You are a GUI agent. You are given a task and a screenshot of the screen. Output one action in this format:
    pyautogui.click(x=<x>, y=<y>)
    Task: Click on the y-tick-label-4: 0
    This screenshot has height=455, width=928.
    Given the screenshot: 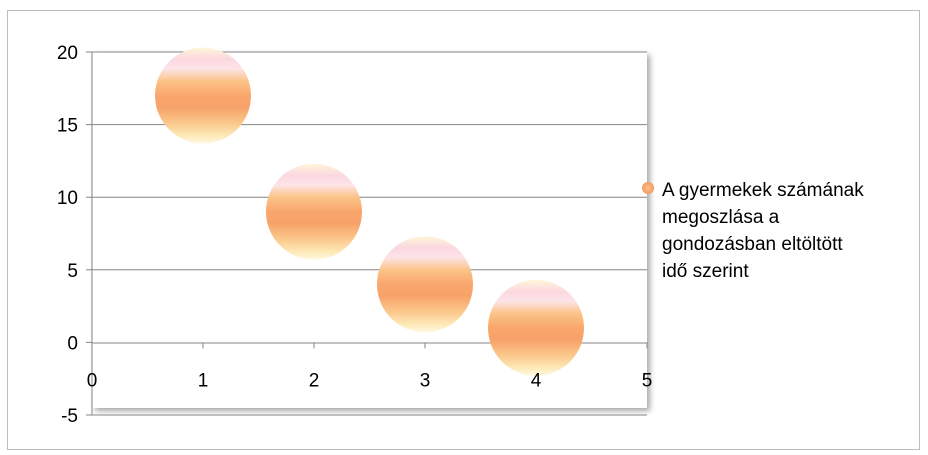 What is the action you would take?
    pyautogui.click(x=72, y=343)
    